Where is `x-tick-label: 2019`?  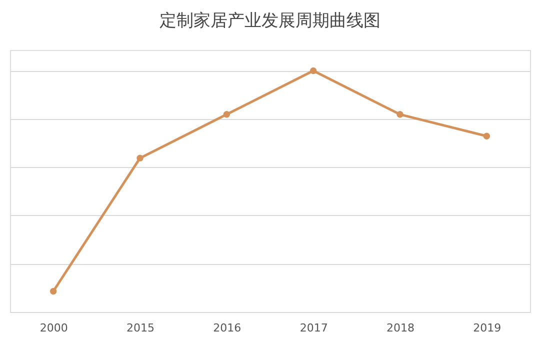
x-tick-label: 2019 is located at coordinates (487, 328).